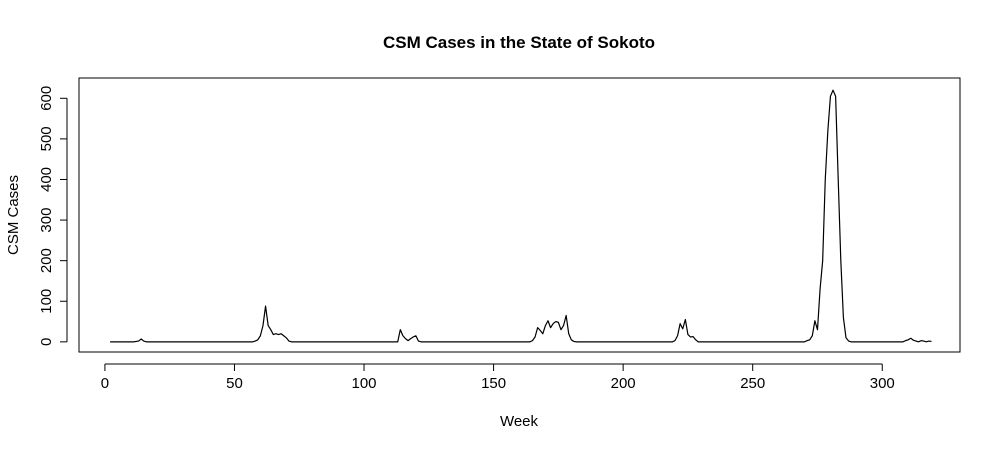 This screenshot has width=1000, height=450. Describe the element at coordinates (105, 383) in the screenshot. I see `x-tick-label: 0` at that location.